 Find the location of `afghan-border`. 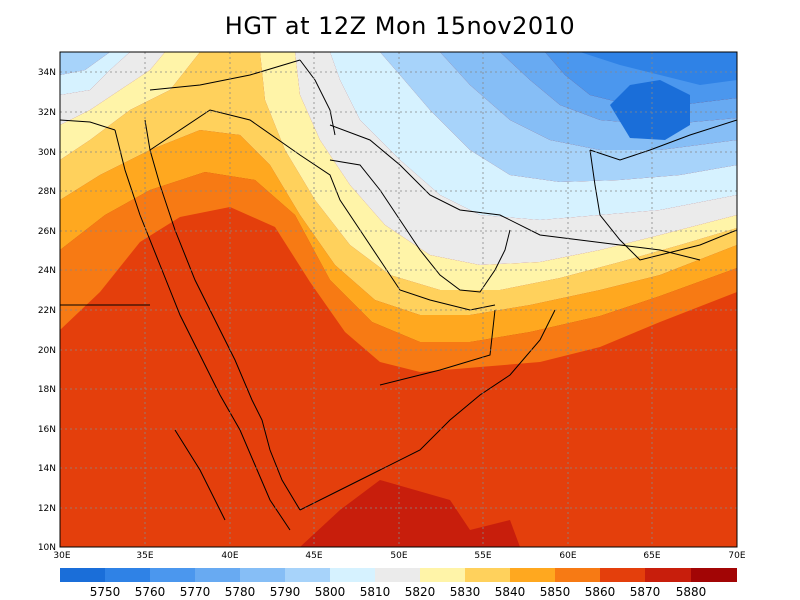

afghan-border is located at coordinates (663, 140).